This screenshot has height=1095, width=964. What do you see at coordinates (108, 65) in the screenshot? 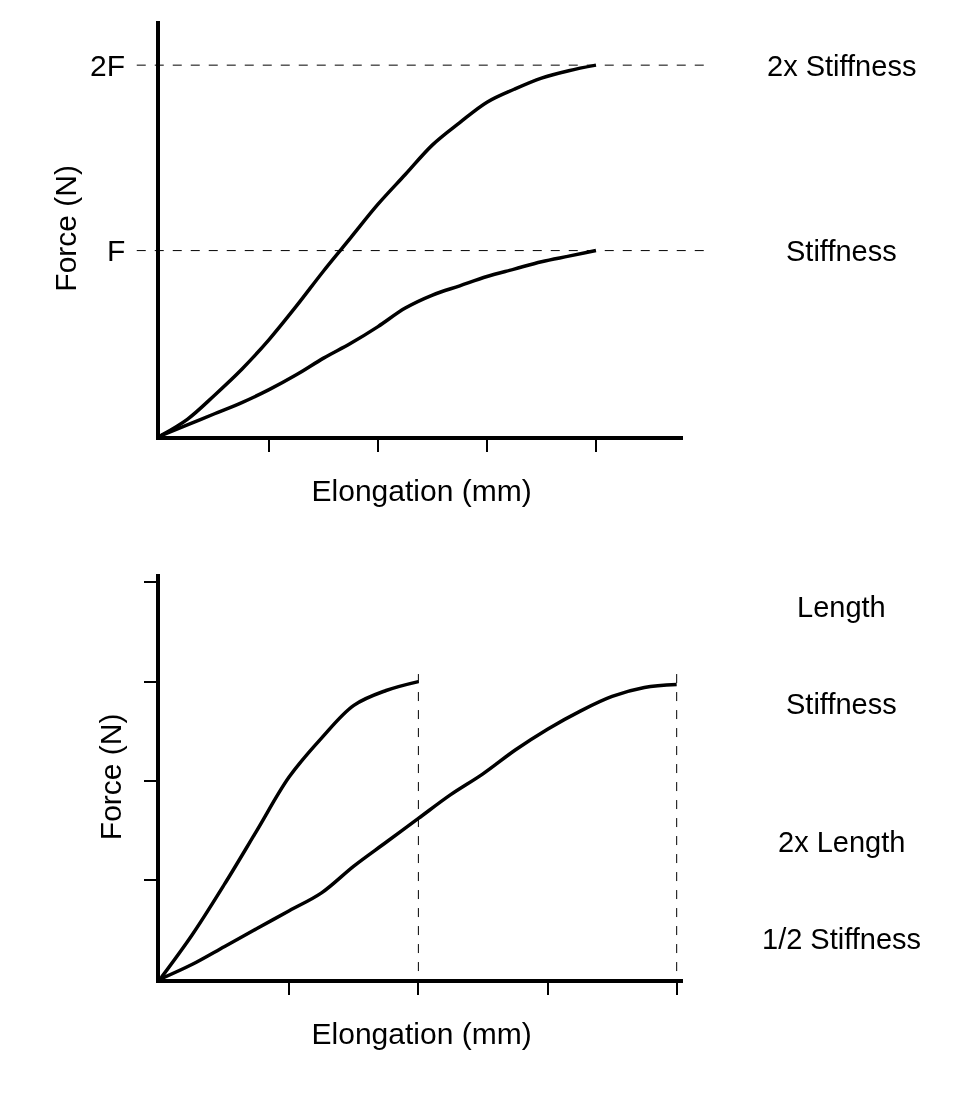
I see `ref-line-label: 2F` at bounding box center [108, 65].